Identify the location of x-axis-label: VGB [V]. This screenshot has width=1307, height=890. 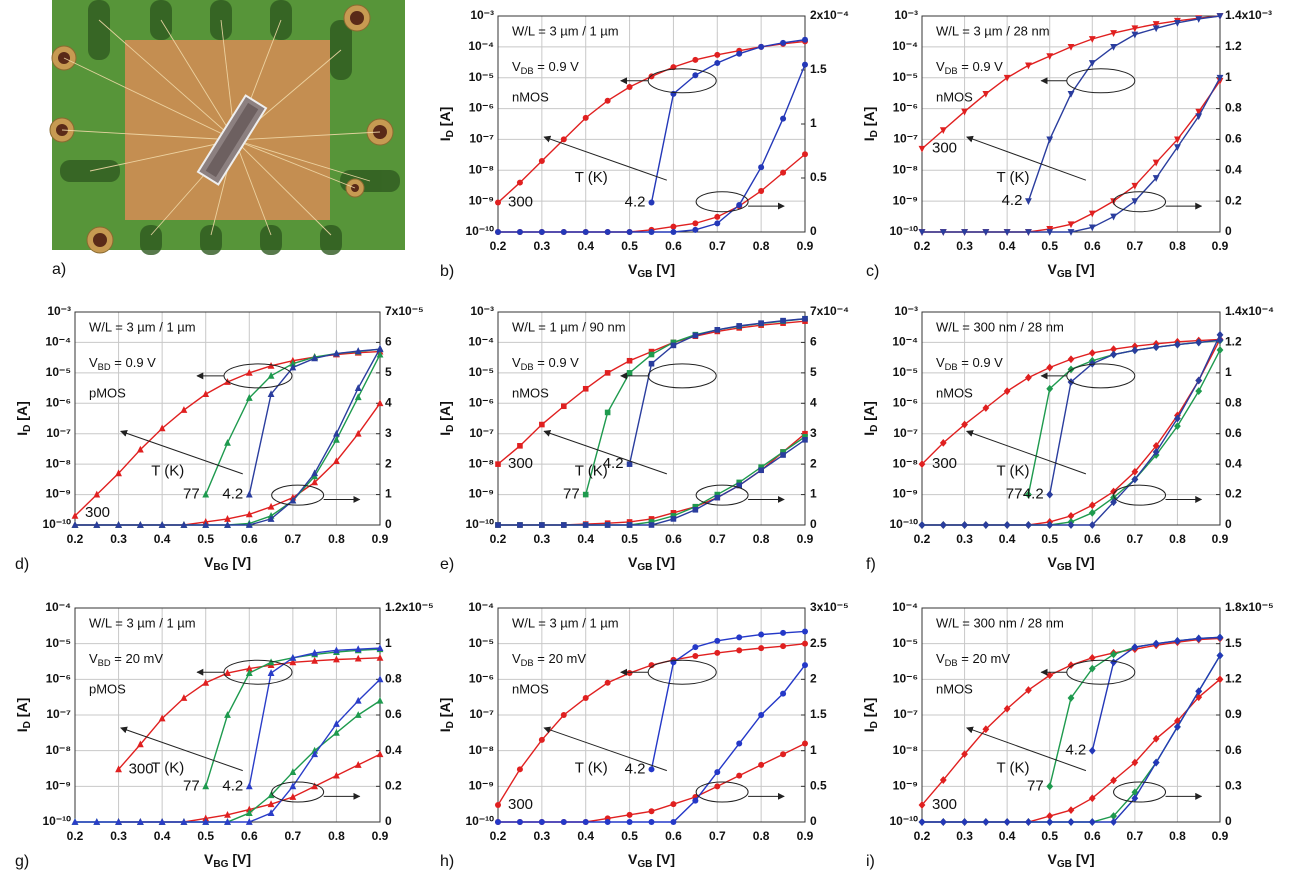
(1070, 563).